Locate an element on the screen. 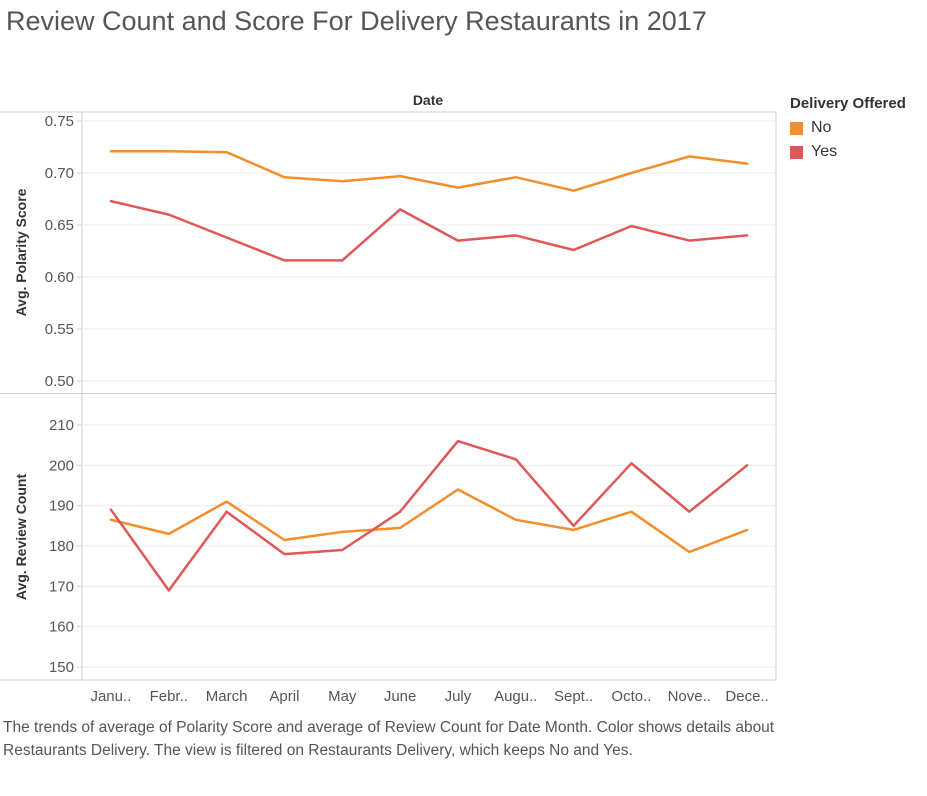 The height and width of the screenshot is (796, 927). x-tick-label: May is located at coordinates (342, 696).